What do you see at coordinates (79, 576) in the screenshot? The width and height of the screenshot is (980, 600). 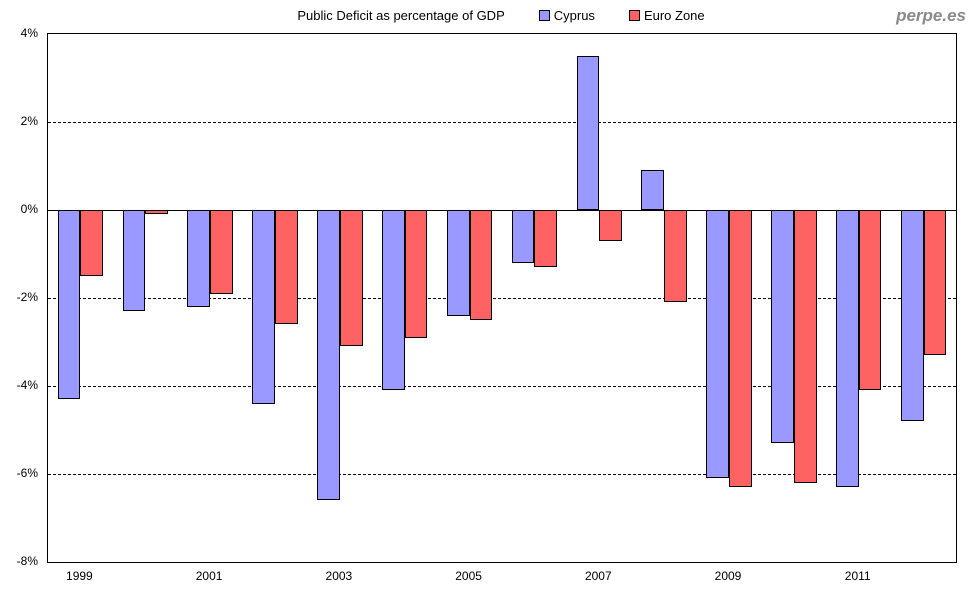 I see `x-tick-label-1999: 1999` at bounding box center [79, 576].